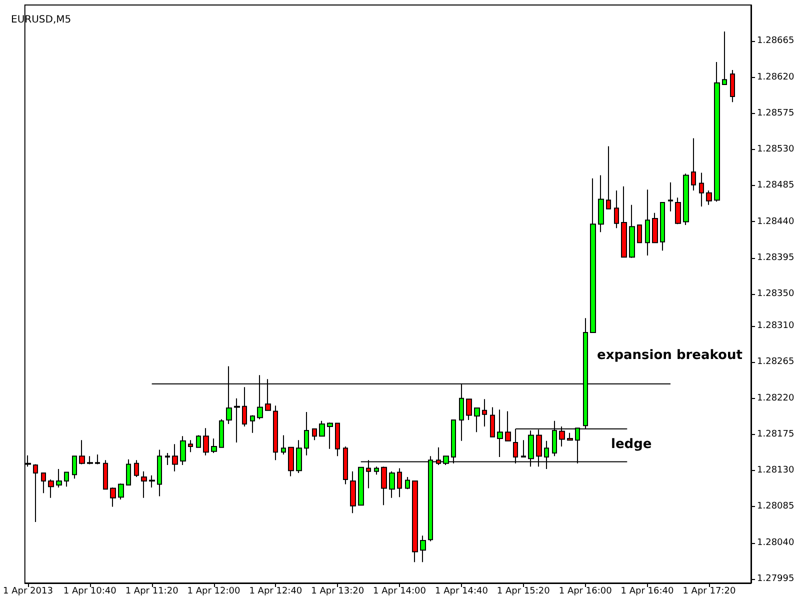 Image resolution: width=803 pixels, height=600 pixels. Describe the element at coordinates (461, 591) in the screenshot. I see `x-tick-label: 1 Apr 14:40` at that location.